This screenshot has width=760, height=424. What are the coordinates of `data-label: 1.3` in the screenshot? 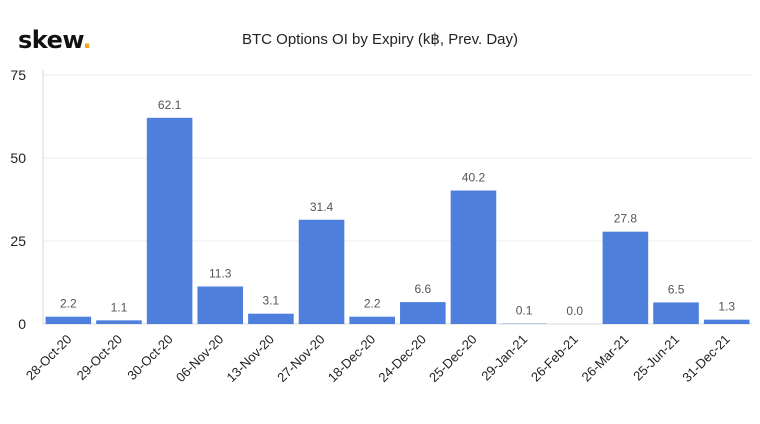 It's located at (726, 307).